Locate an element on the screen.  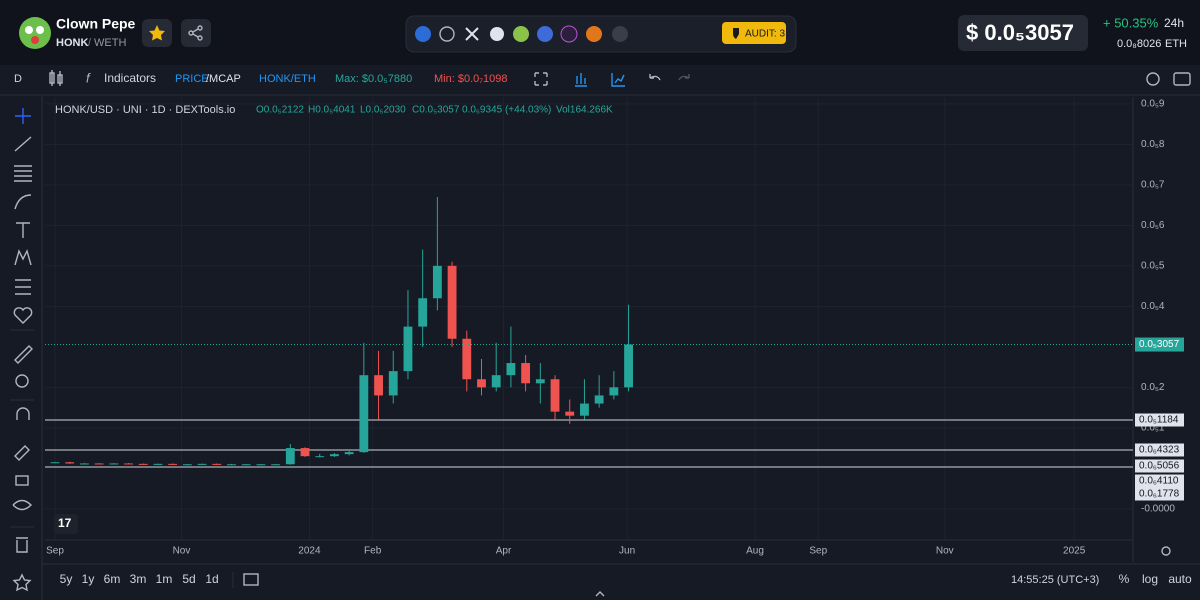
undo-icon is located at coordinates (655, 77).